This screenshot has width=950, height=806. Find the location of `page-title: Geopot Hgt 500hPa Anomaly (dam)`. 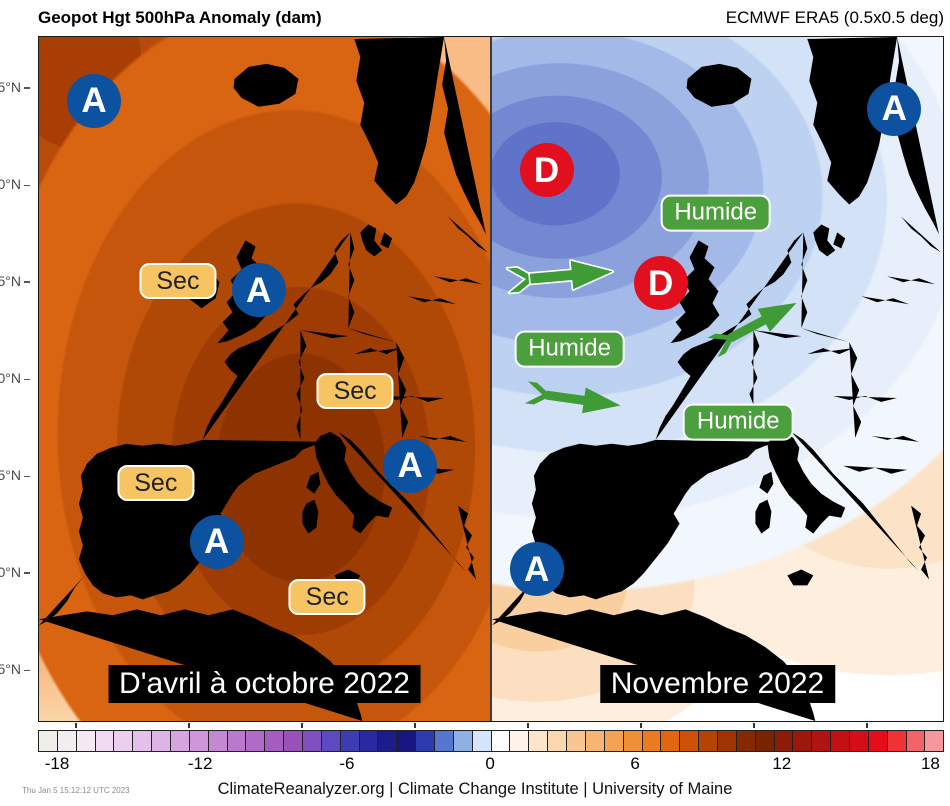

page-title: Geopot Hgt 500hPa Anomaly (dam) is located at coordinates (180, 17).